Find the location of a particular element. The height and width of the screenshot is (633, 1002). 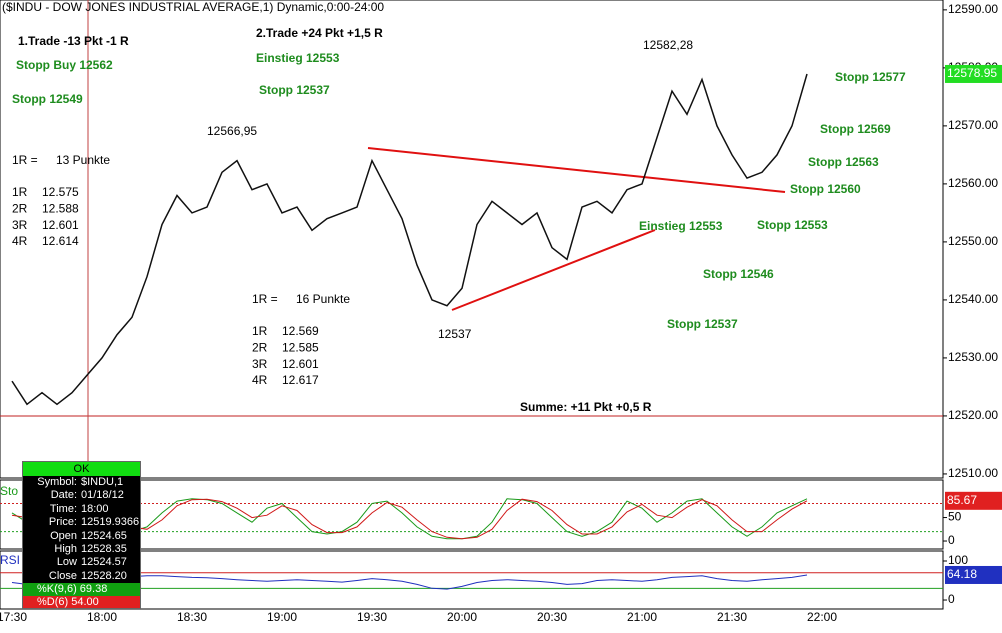

annotation: 12566,95 is located at coordinates (232, 131).